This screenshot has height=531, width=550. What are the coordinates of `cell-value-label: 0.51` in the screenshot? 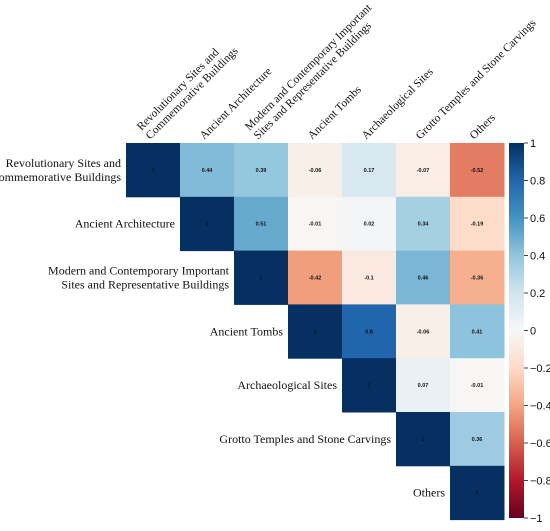 It's located at (261, 225).